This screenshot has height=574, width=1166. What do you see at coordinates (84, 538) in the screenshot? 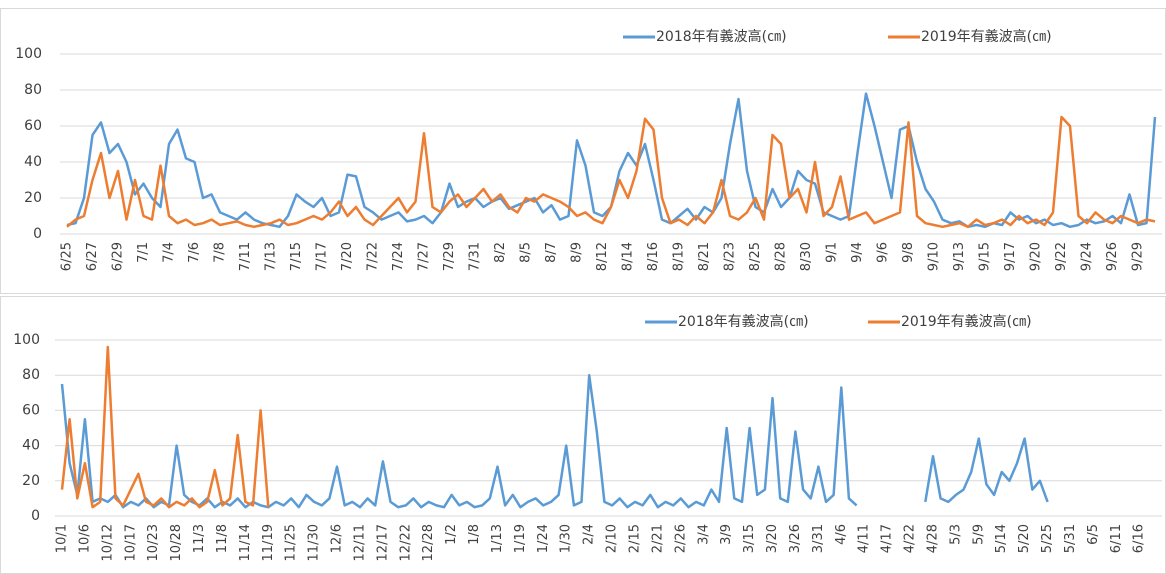
I see `x-tick-label: 10/6` at bounding box center [84, 538].